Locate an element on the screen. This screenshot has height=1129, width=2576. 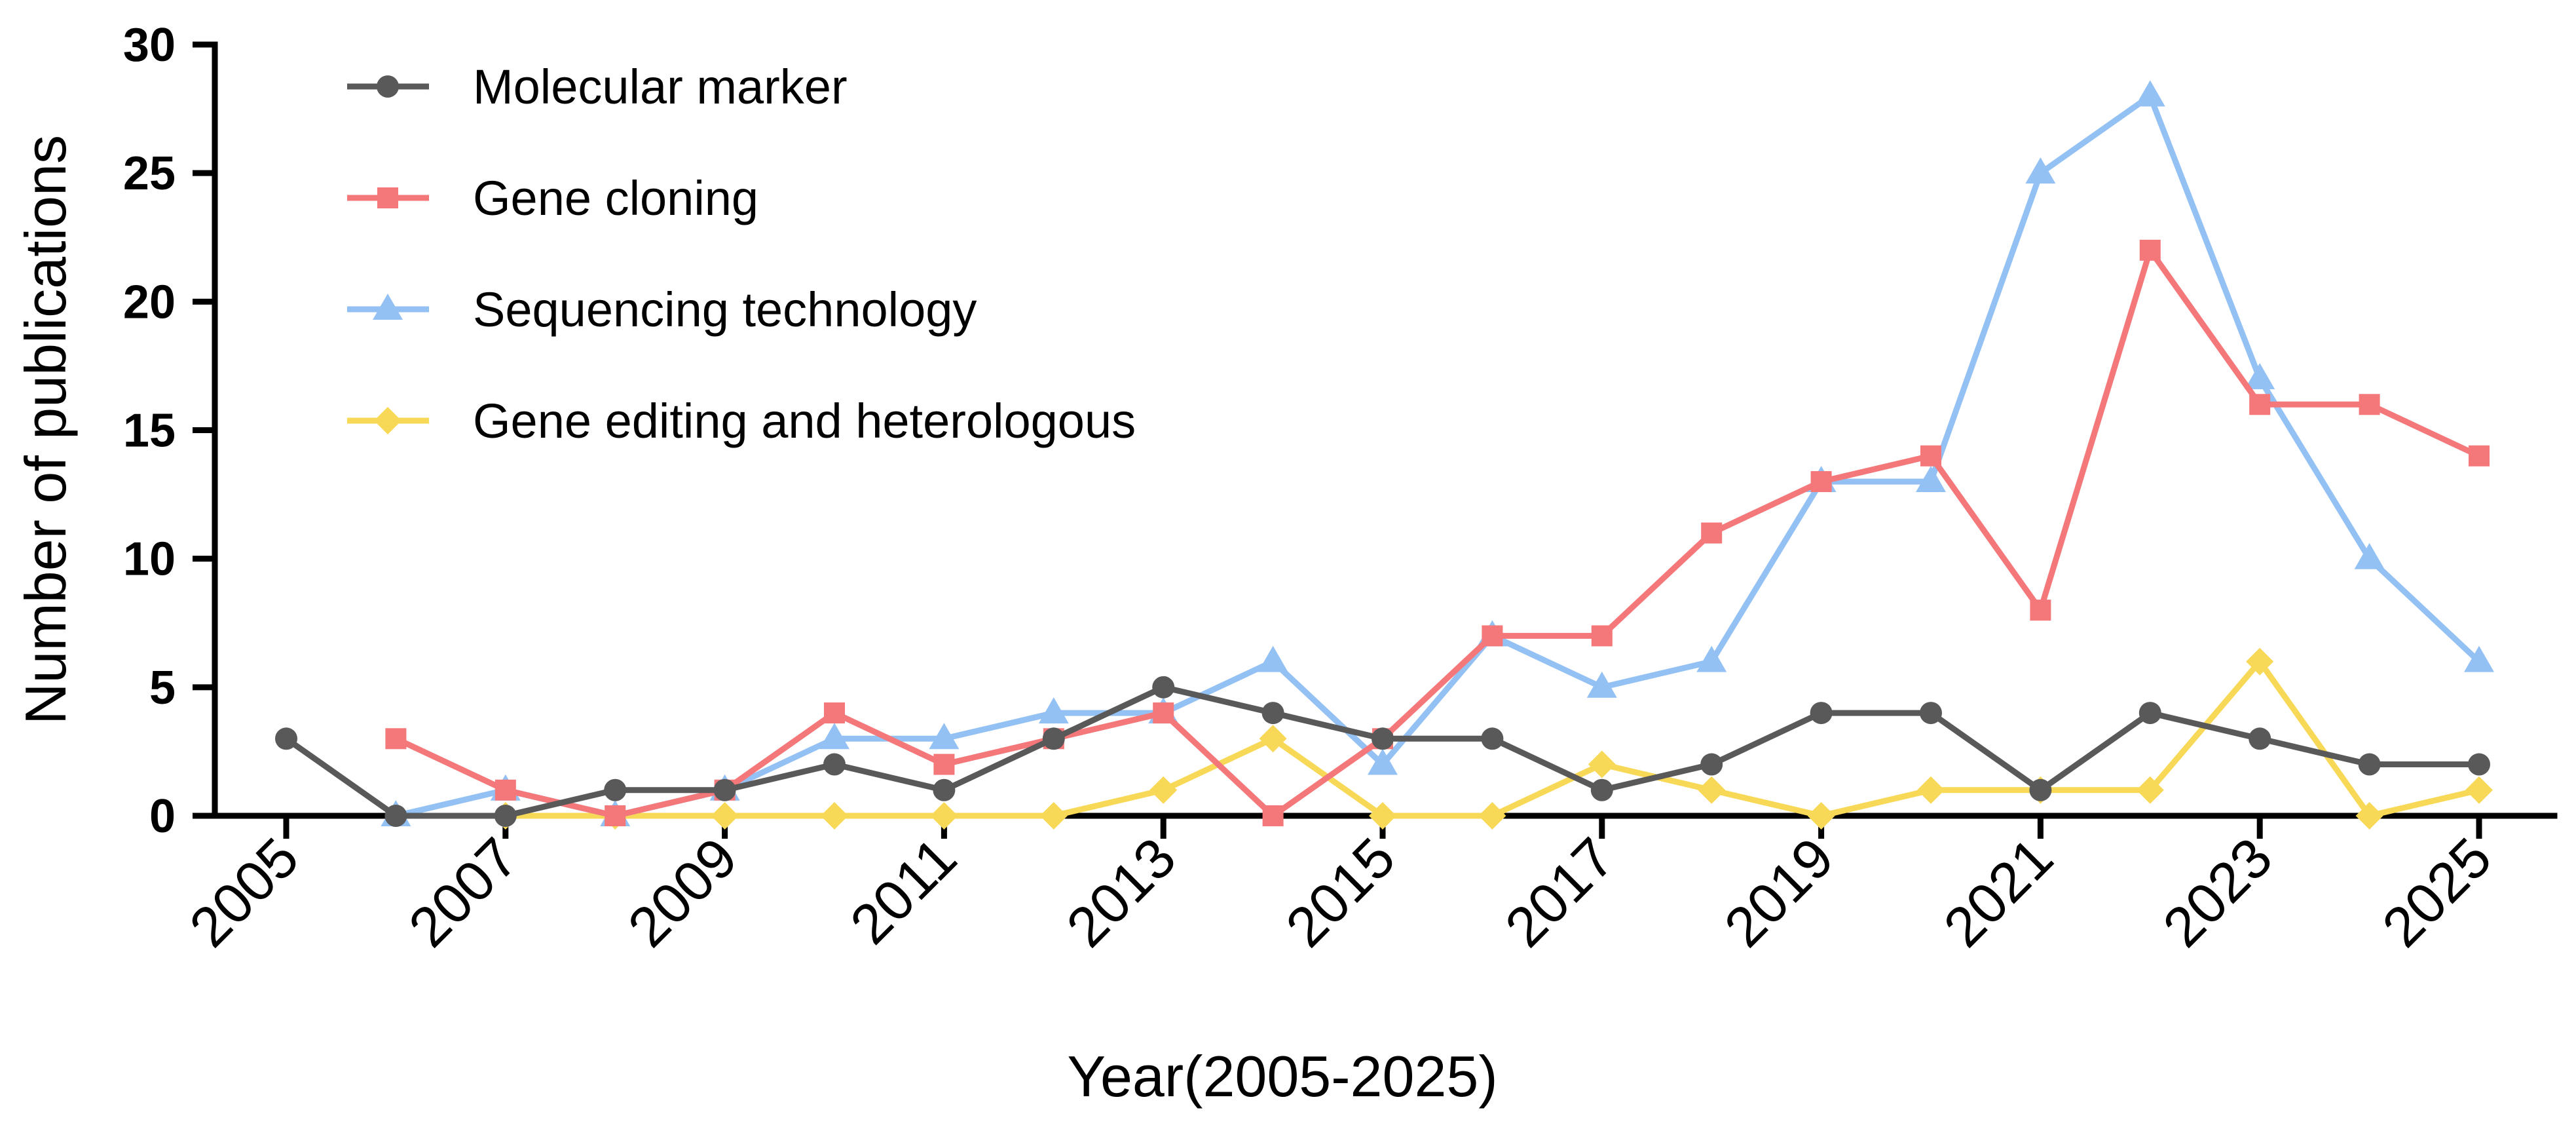
point-molecular-marker-2013 is located at coordinates (1163, 687).